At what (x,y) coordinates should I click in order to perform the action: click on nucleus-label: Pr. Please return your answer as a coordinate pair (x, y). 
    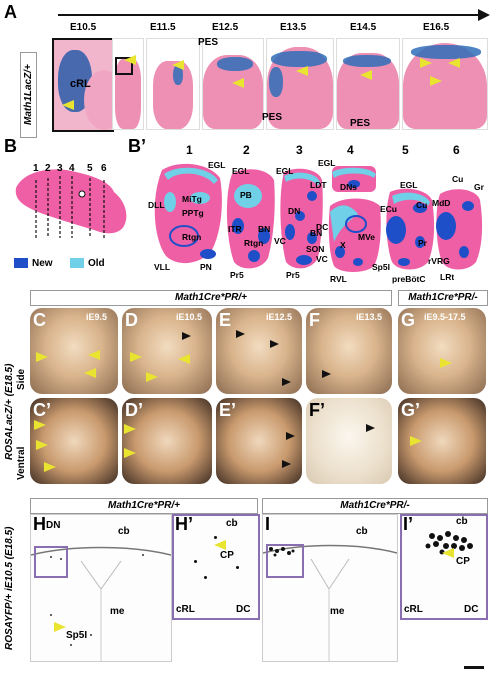
    Looking at the image, I should click on (422, 243).